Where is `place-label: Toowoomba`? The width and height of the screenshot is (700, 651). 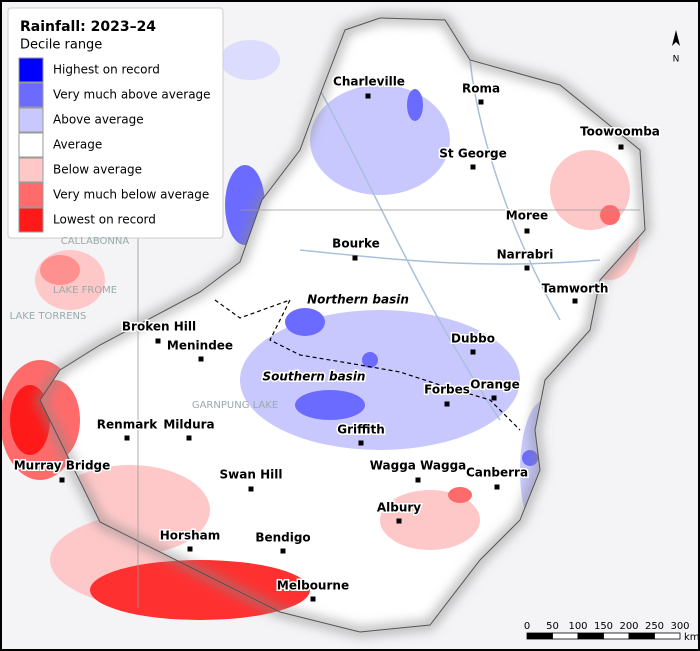 place-label: Toowoomba is located at coordinates (620, 132).